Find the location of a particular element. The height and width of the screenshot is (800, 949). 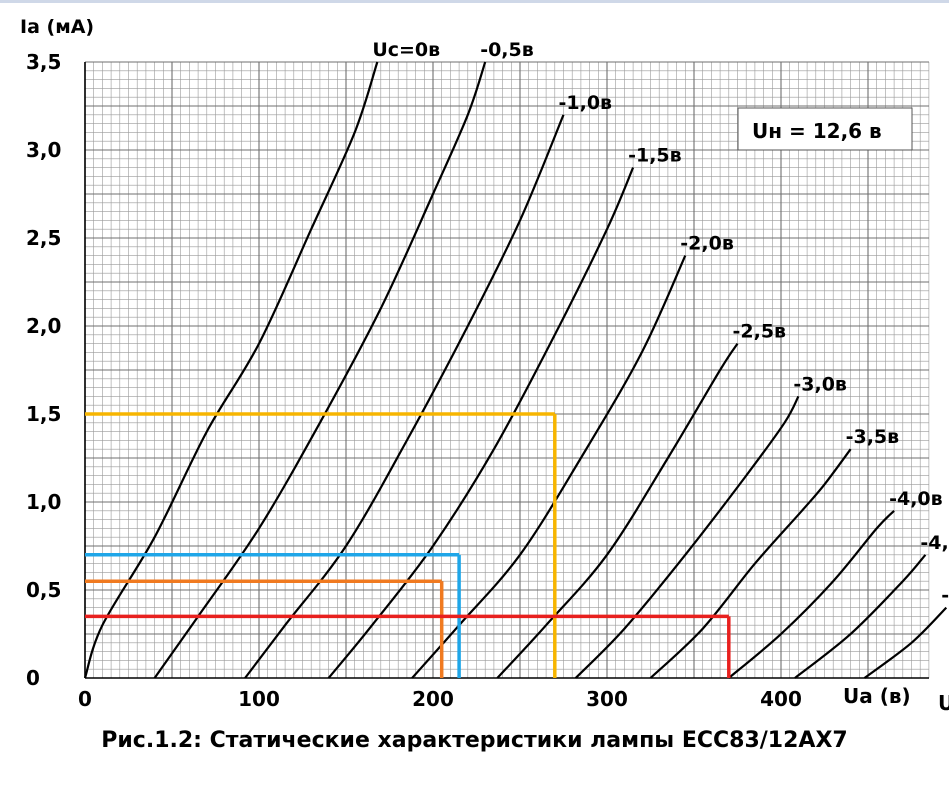

y-tick-label: 1,5 is located at coordinates (43, 414).